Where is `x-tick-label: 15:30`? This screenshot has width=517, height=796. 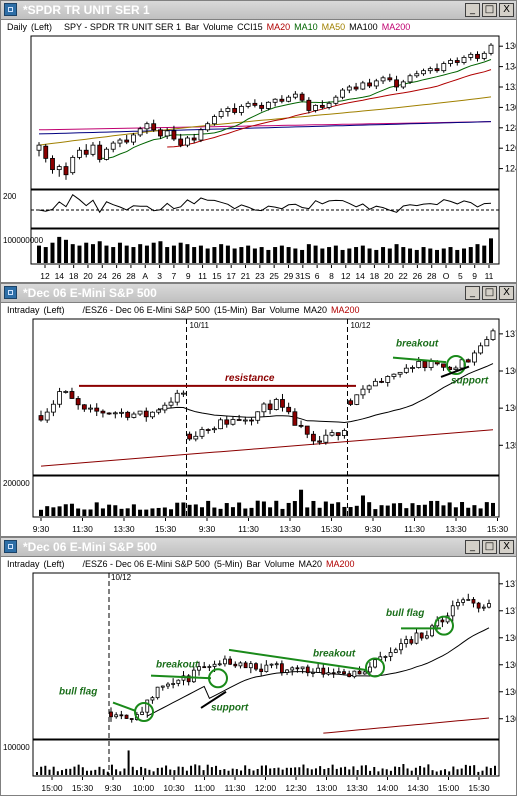
x-tick-label: 15:30 is located at coordinates (332, 529).